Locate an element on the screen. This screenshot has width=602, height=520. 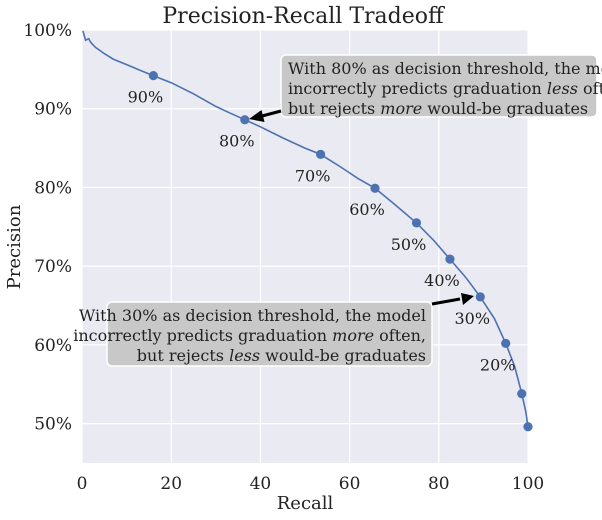
threshold-label: 20% is located at coordinates (498, 364).